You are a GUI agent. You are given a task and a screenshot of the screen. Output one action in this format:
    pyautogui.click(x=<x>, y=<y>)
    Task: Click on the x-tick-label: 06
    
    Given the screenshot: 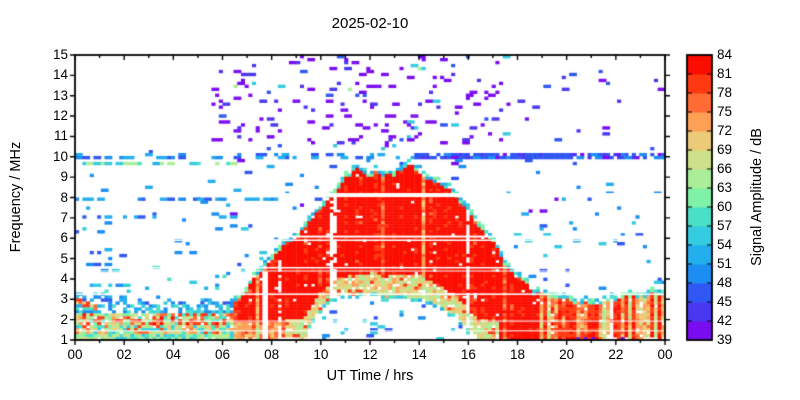 What is the action you would take?
    pyautogui.click(x=222, y=354)
    